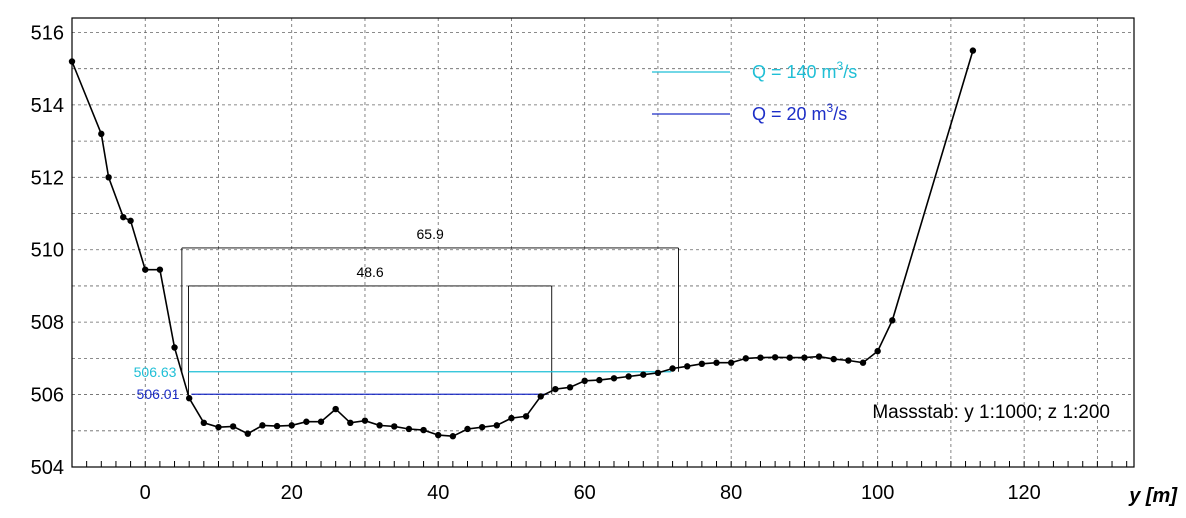 Image resolution: width=1186 pixels, height=518 pixels. I want to click on minor-ticks, so click(607, 464).